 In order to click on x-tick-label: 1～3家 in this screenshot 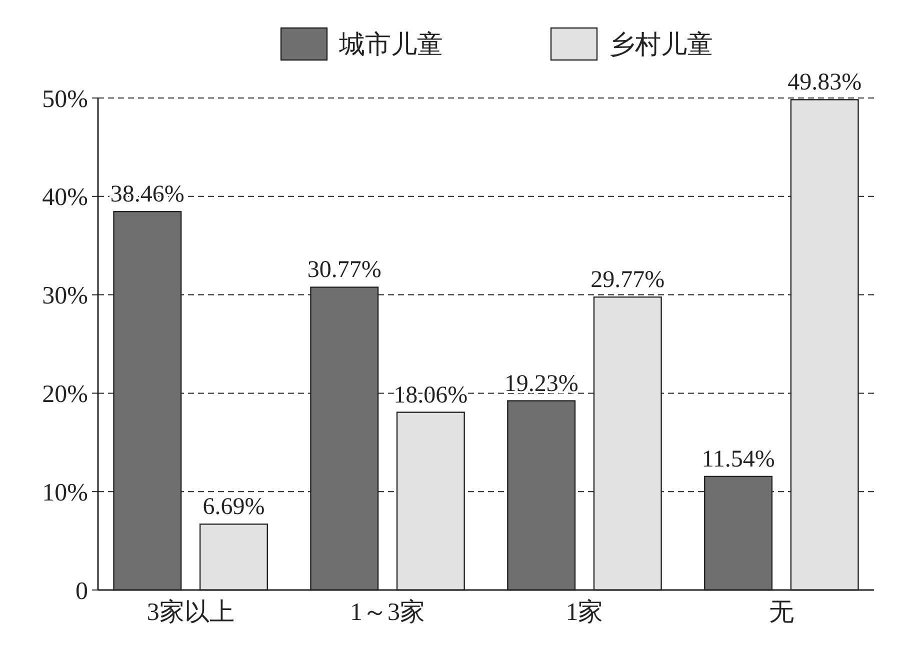, I will do `click(388, 612)`.